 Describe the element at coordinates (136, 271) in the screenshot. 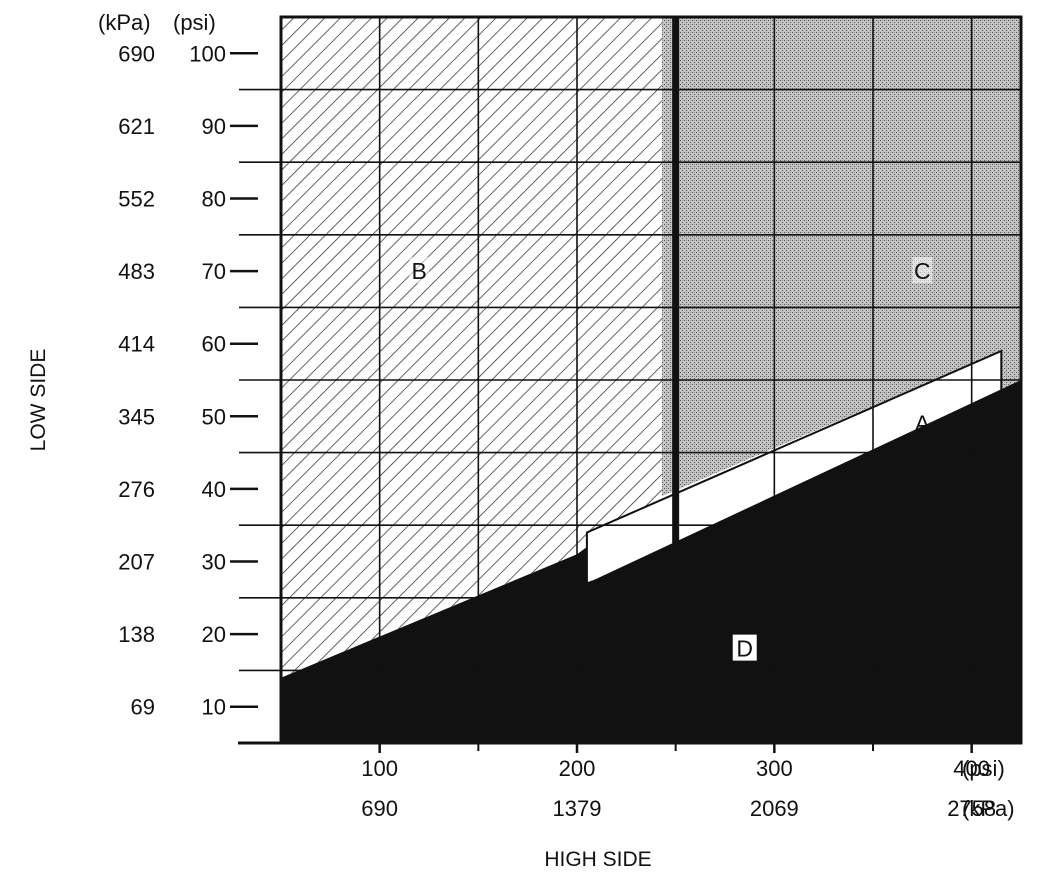

I see `y-tick-label-kpa: 483` at that location.